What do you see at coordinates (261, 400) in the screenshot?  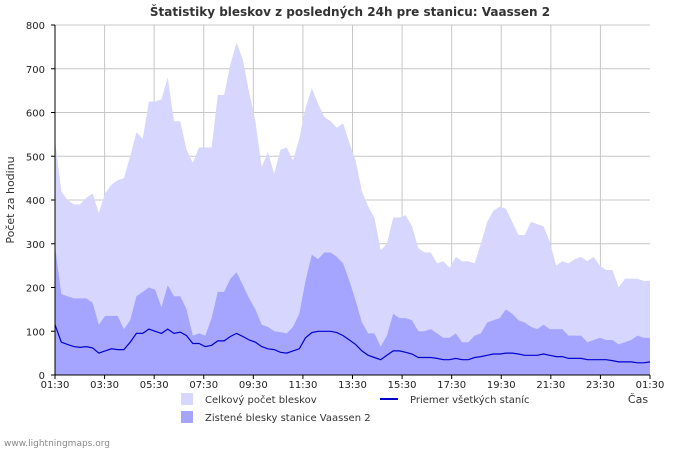 I see `legend-label-total: Celkový počet bleskov` at bounding box center [261, 400].